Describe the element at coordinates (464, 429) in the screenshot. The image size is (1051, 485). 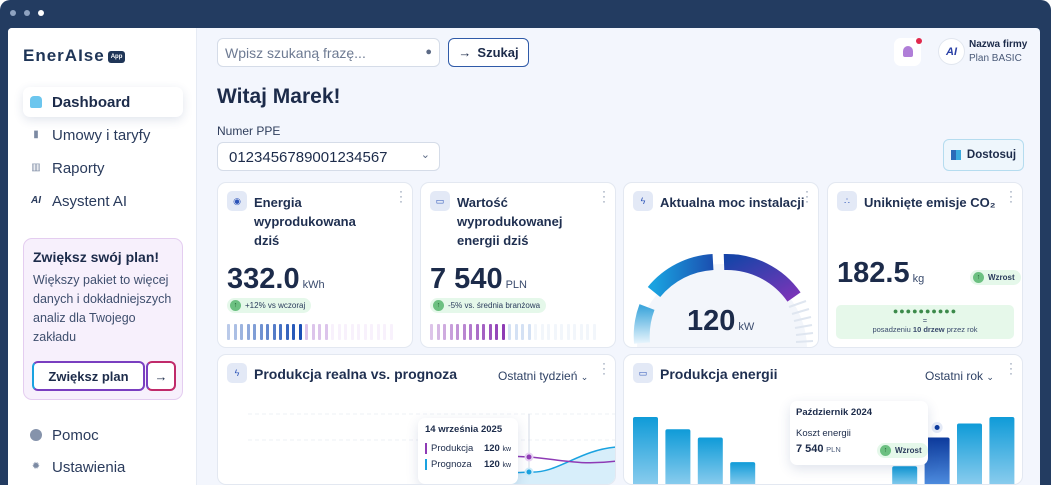
I see `tooltip-date: 14 września 2025` at that location.